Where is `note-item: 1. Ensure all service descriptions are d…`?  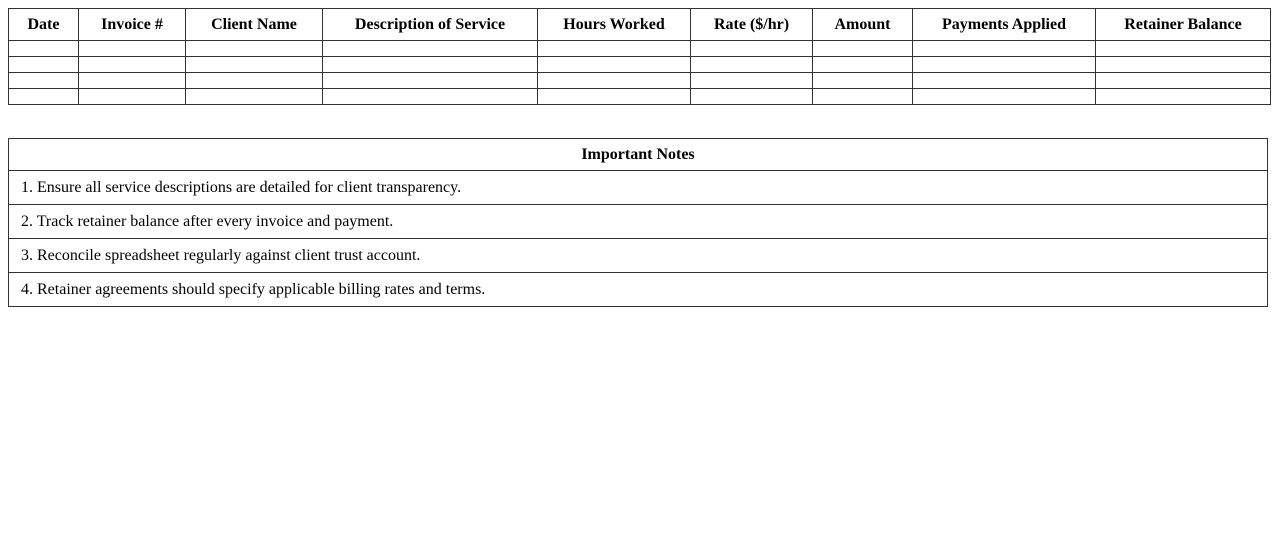
note-item: 1. Ensure all service descriptions are d… is located at coordinates (638, 187).